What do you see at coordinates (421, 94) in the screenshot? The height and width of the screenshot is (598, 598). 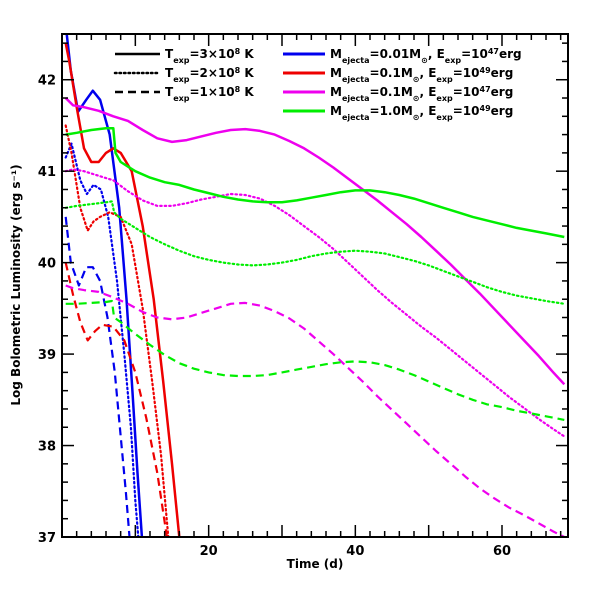 I see `legend-color-label: Mejecta=0.1M⊙, Eexp=1047erg` at bounding box center [421, 94].